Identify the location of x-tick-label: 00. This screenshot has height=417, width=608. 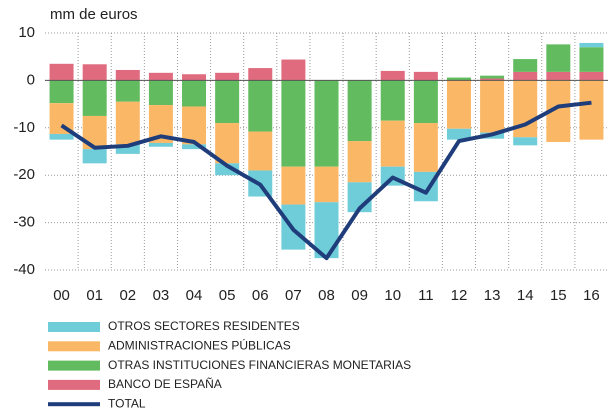
(61, 295).